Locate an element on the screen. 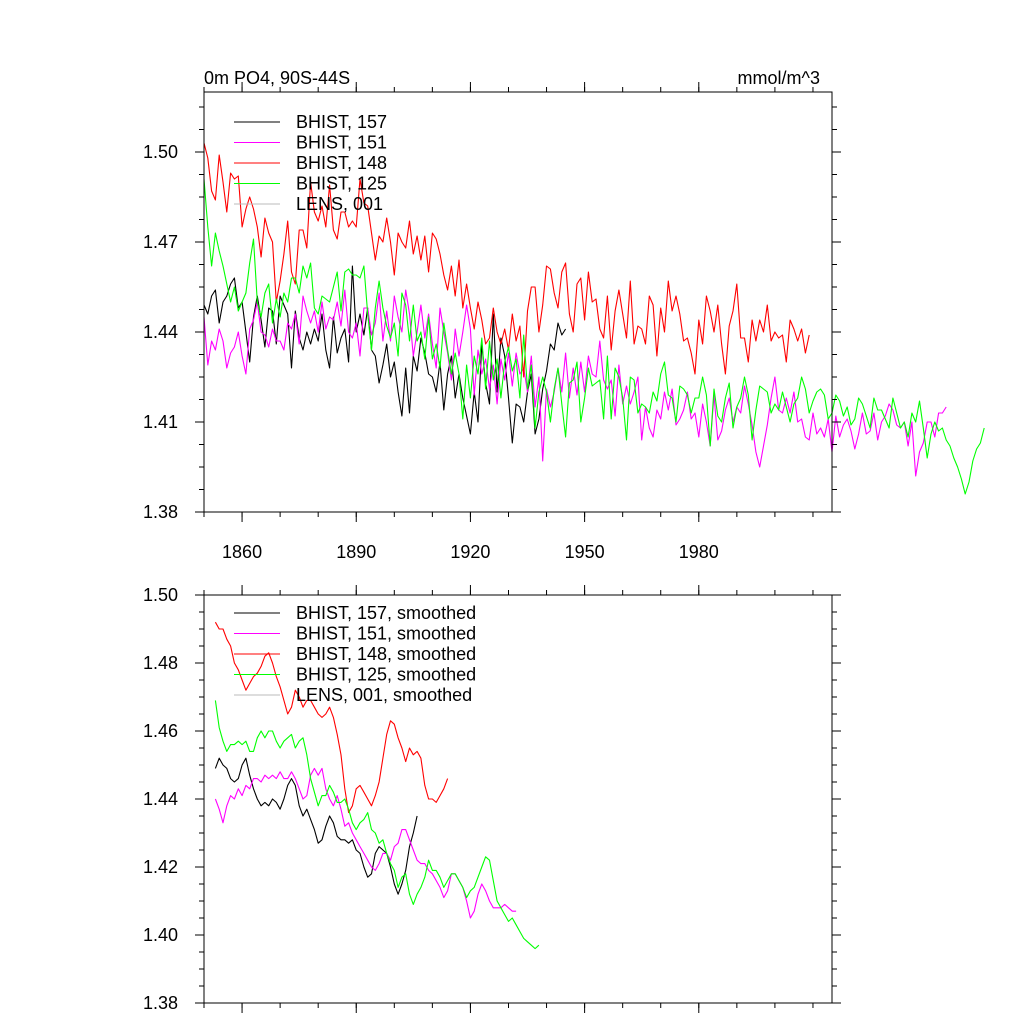  top-xtick-label: 1920 is located at coordinates (470, 552).